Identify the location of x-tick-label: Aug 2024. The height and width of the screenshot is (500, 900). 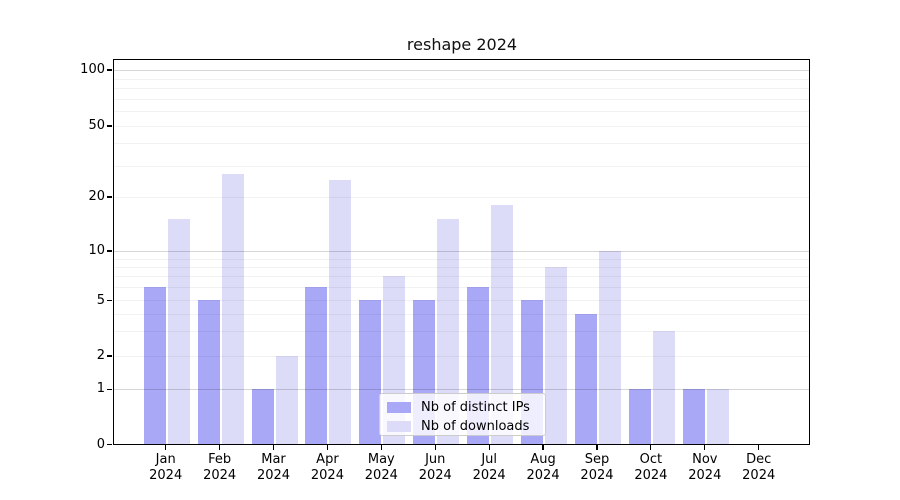
(543, 467).